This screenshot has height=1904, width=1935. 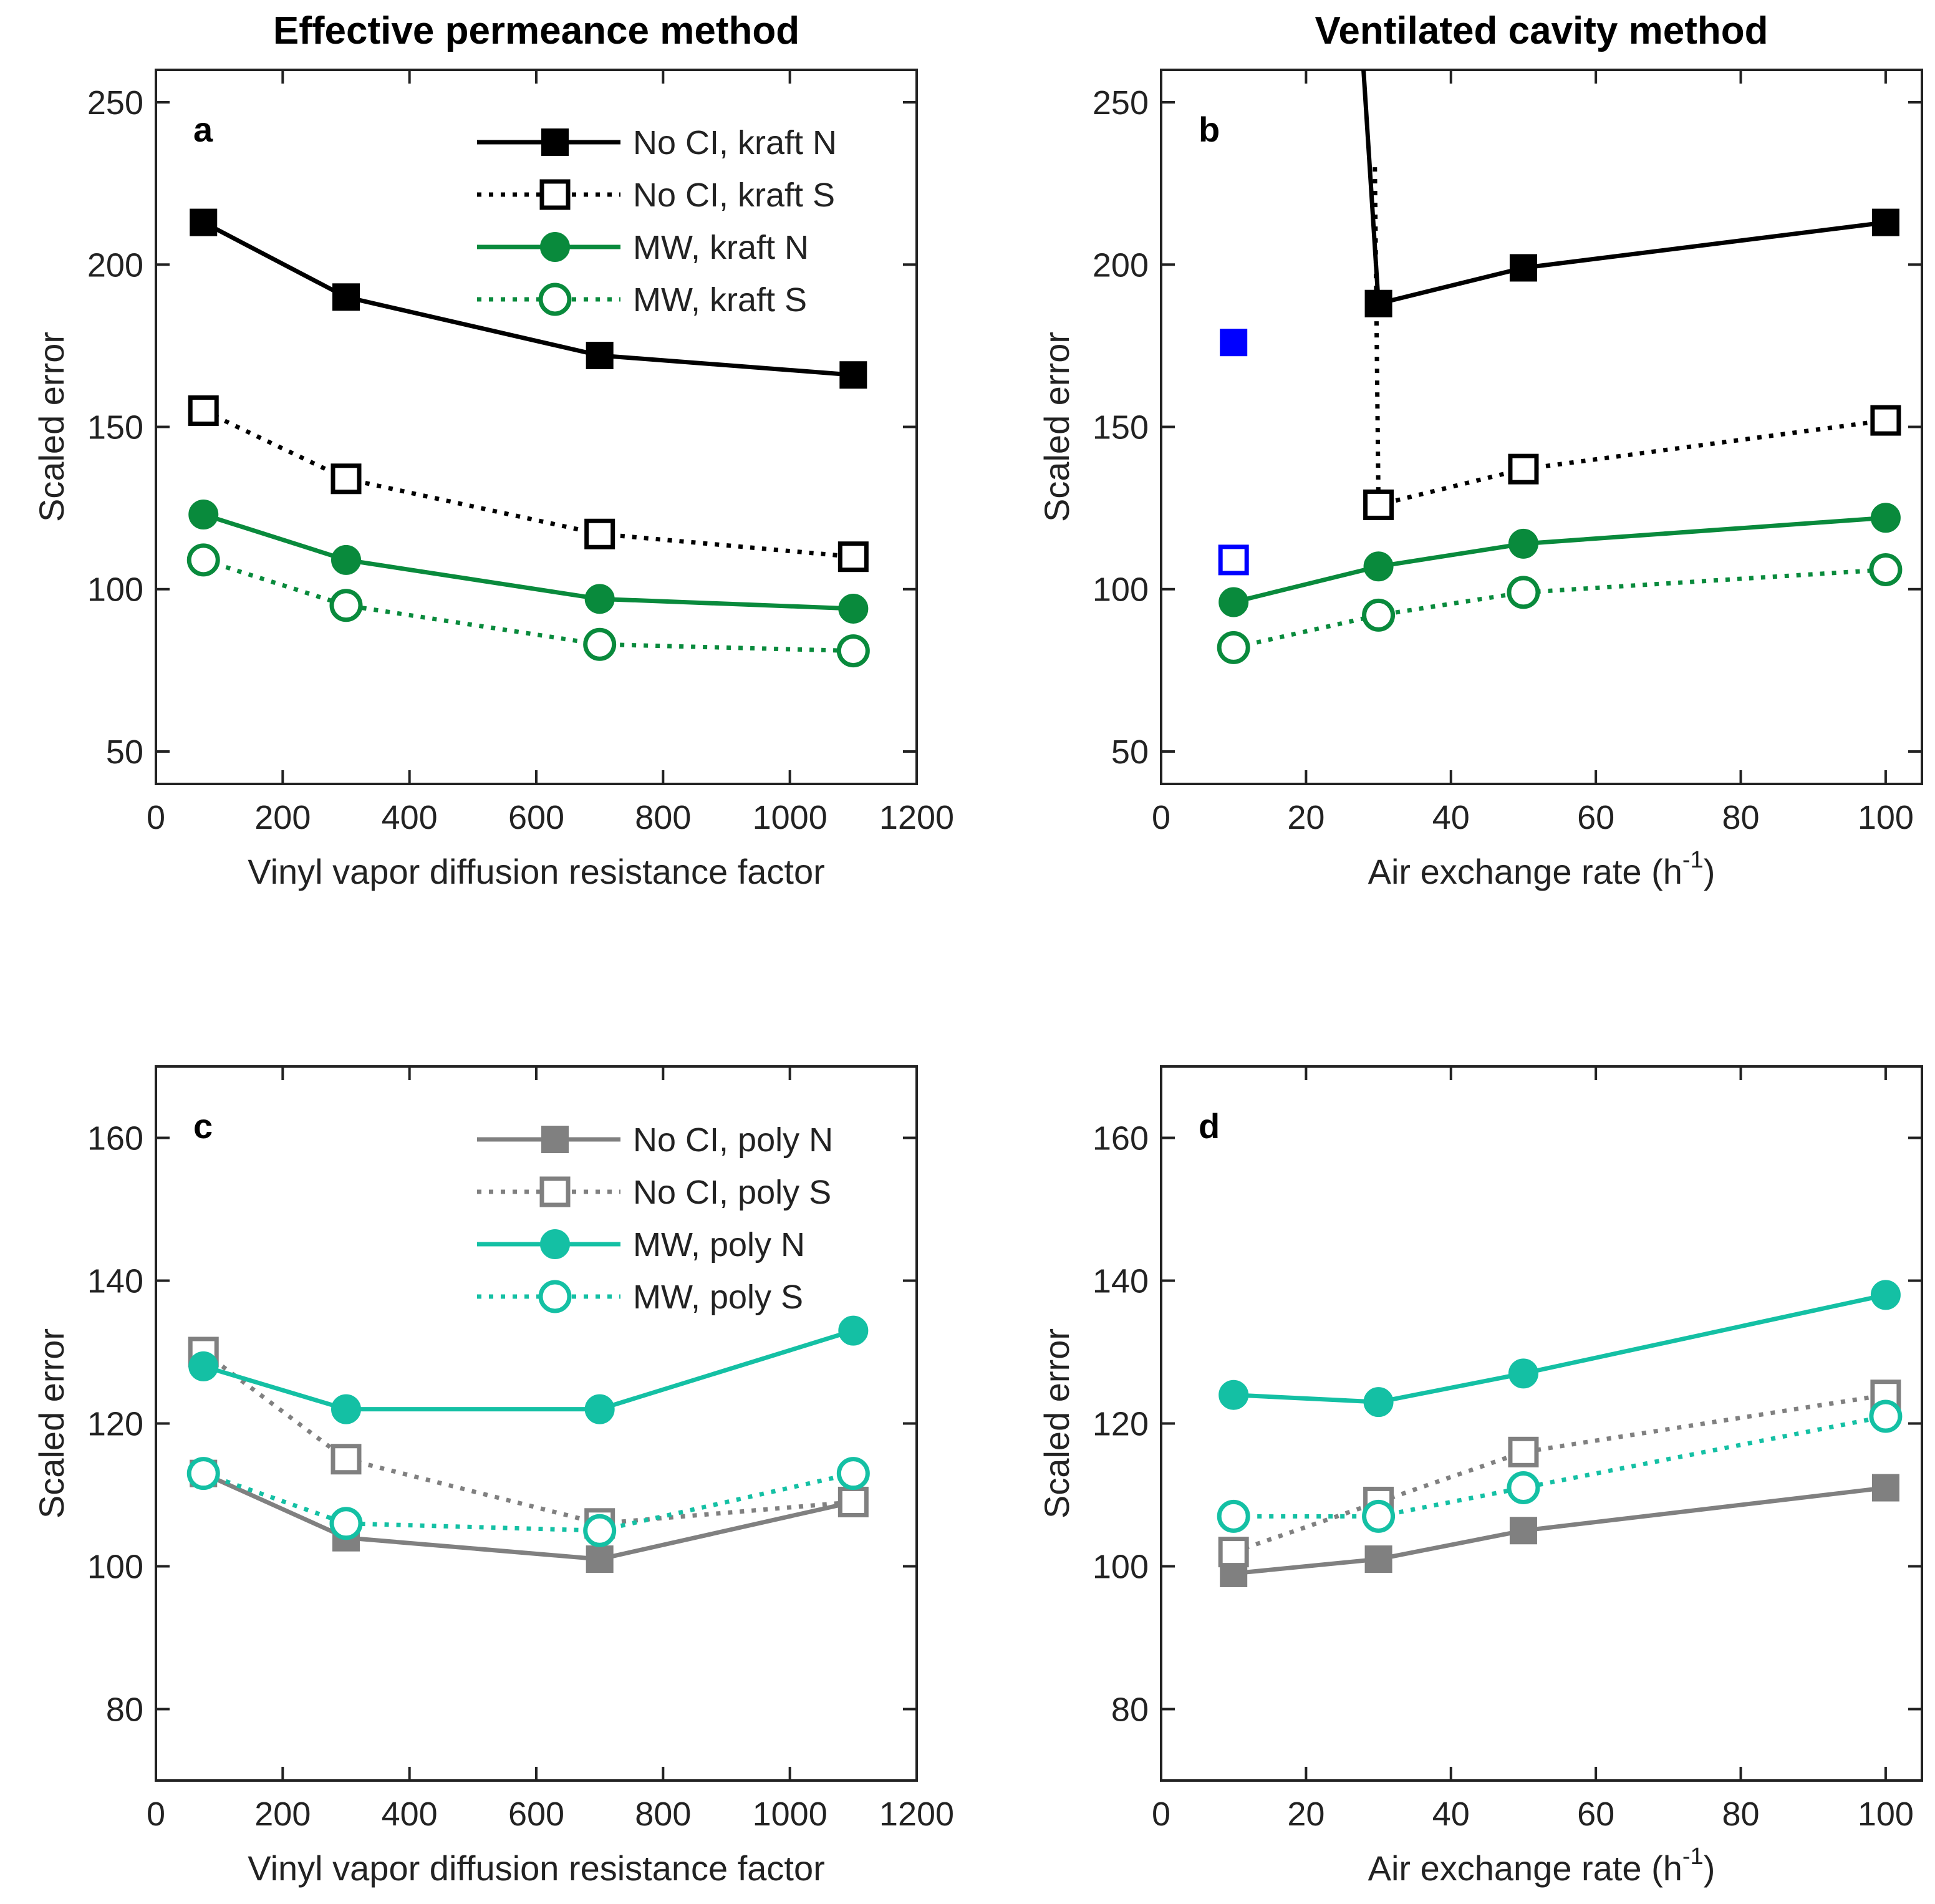 I want to click on y-tick-label: 200, so click(x=115, y=265).